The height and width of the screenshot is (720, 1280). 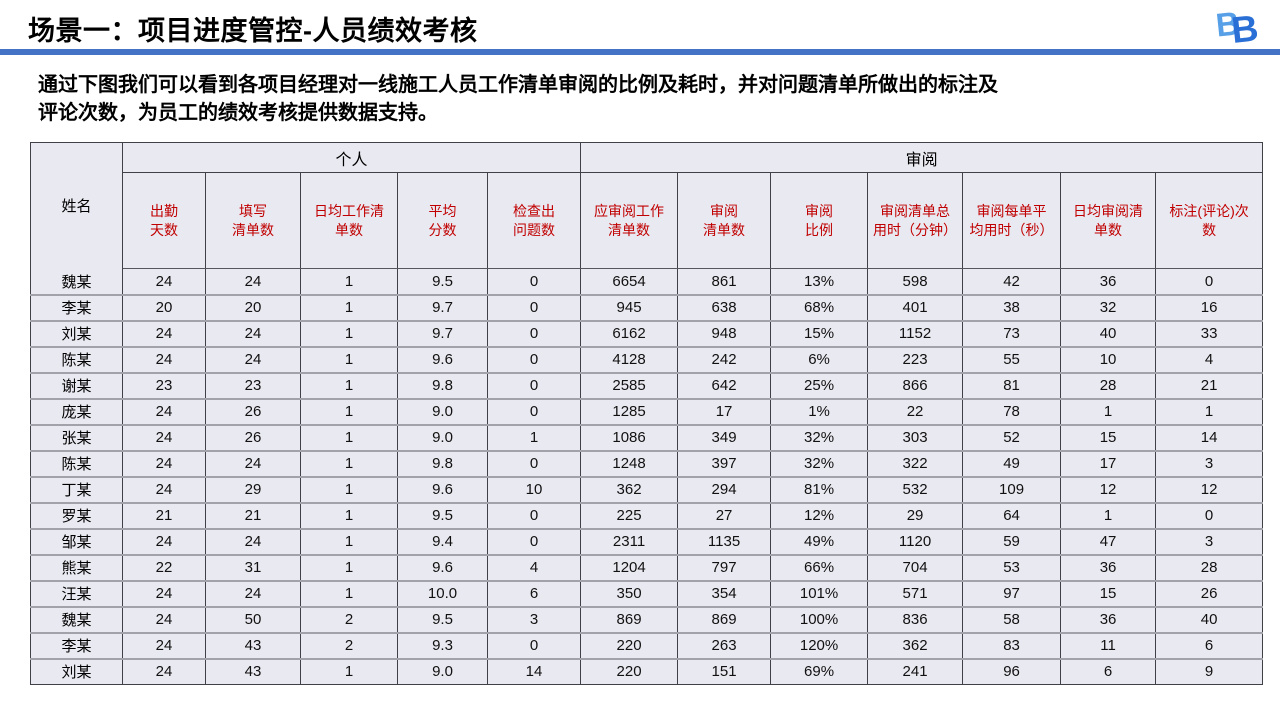 I want to click on data-cell: 83, so click(x=1012, y=645).